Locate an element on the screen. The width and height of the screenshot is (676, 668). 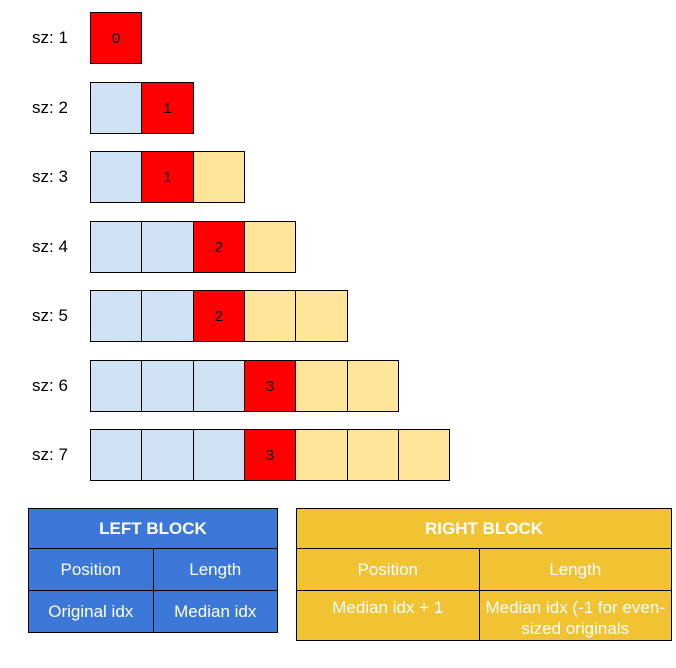
row-size-label: sz: 4 is located at coordinates (50, 246).